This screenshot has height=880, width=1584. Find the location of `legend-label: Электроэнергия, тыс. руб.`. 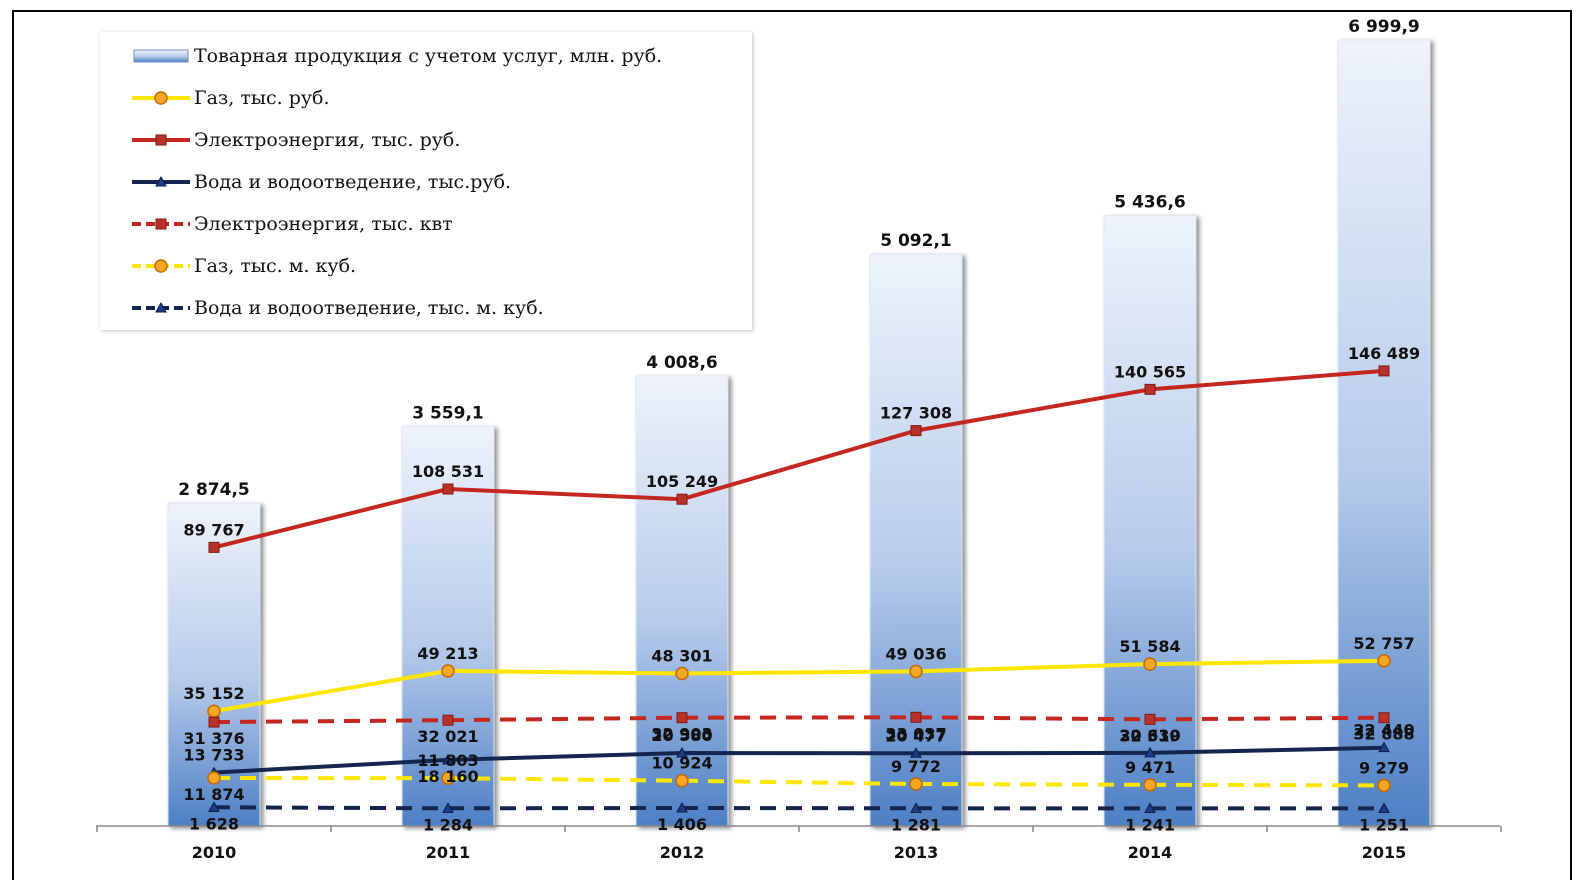

legend-label: Электроэнергия, тыс. руб. is located at coordinates (327, 140).